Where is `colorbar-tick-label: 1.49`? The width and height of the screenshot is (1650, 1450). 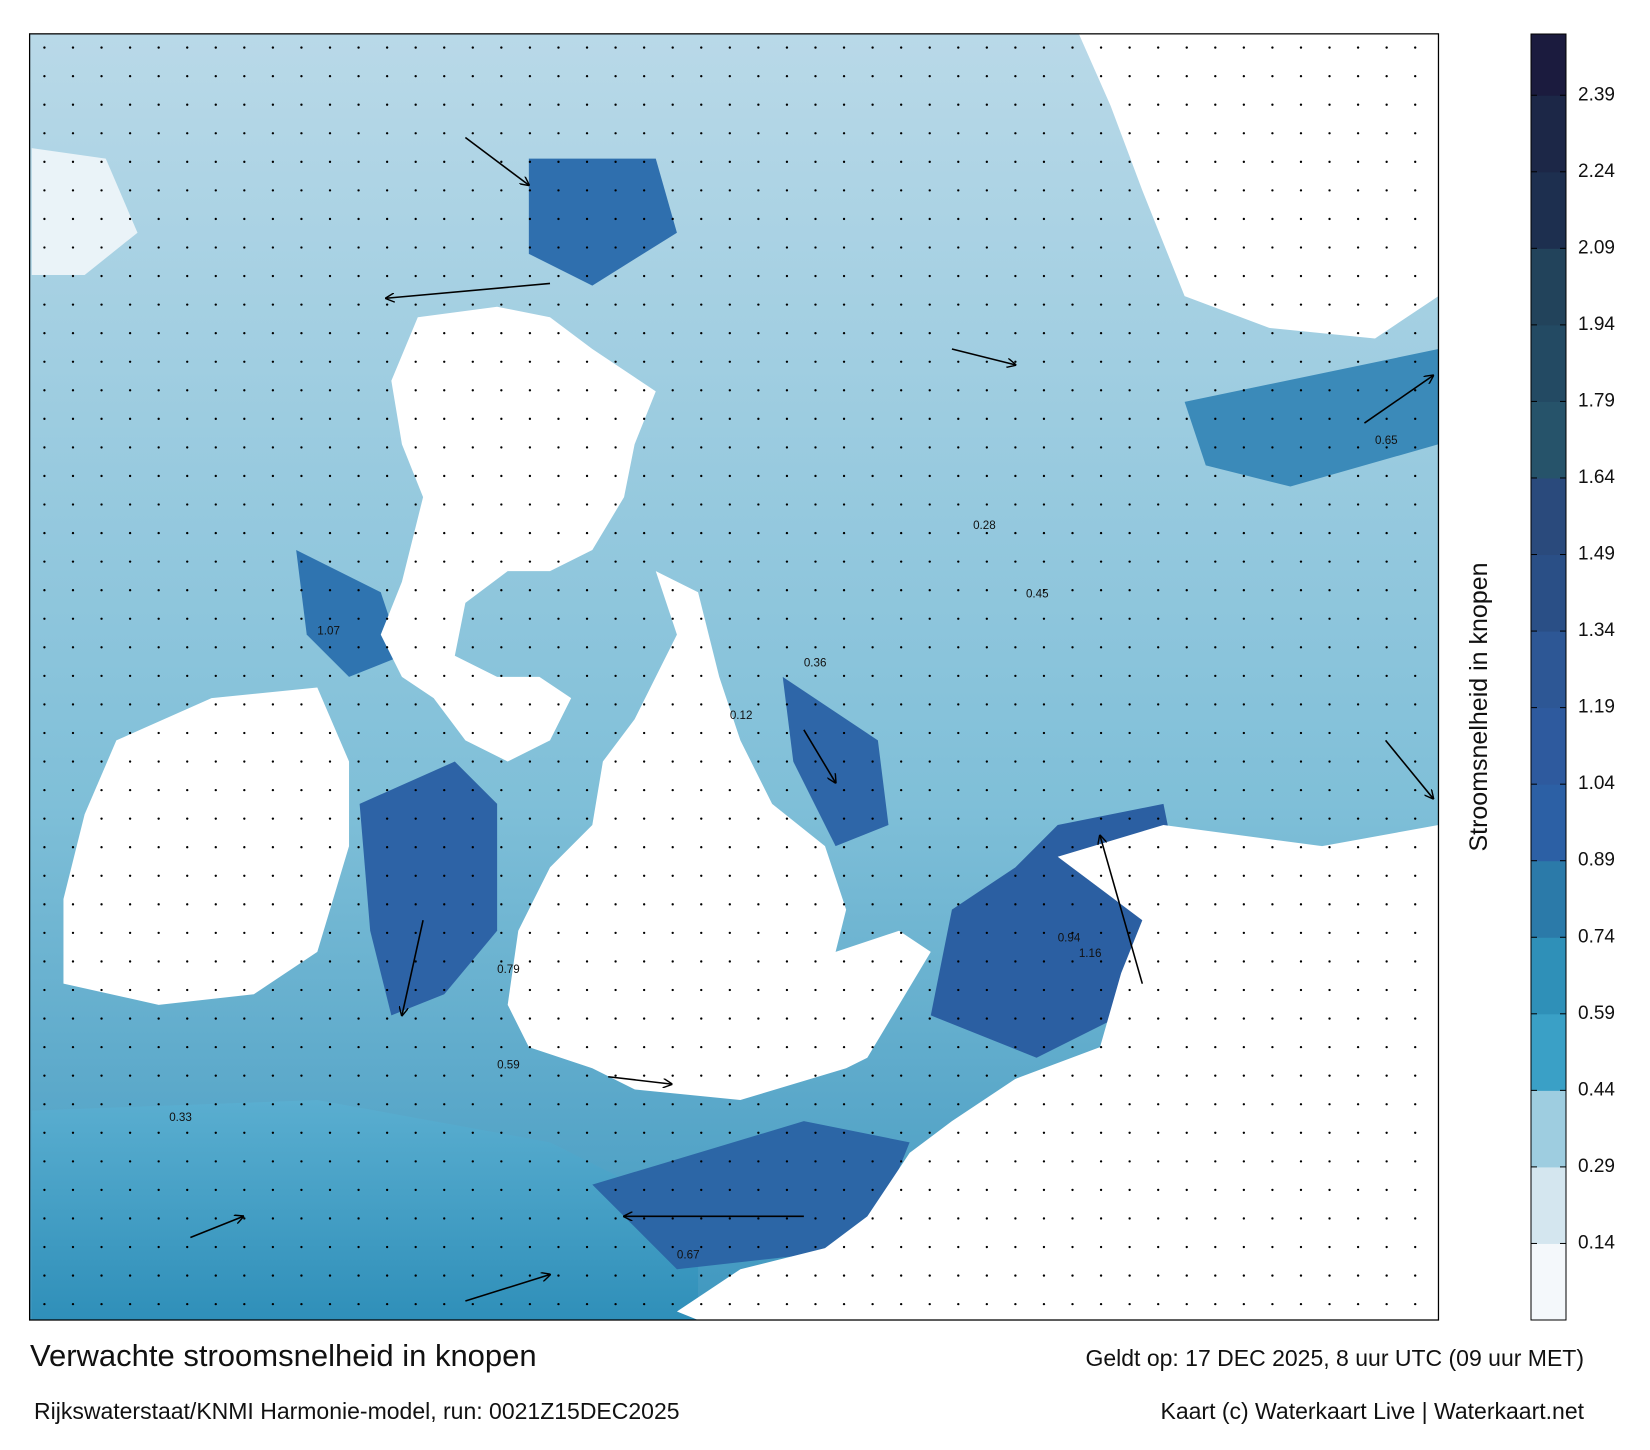 colorbar-tick-label: 1.49 is located at coordinates (1596, 554).